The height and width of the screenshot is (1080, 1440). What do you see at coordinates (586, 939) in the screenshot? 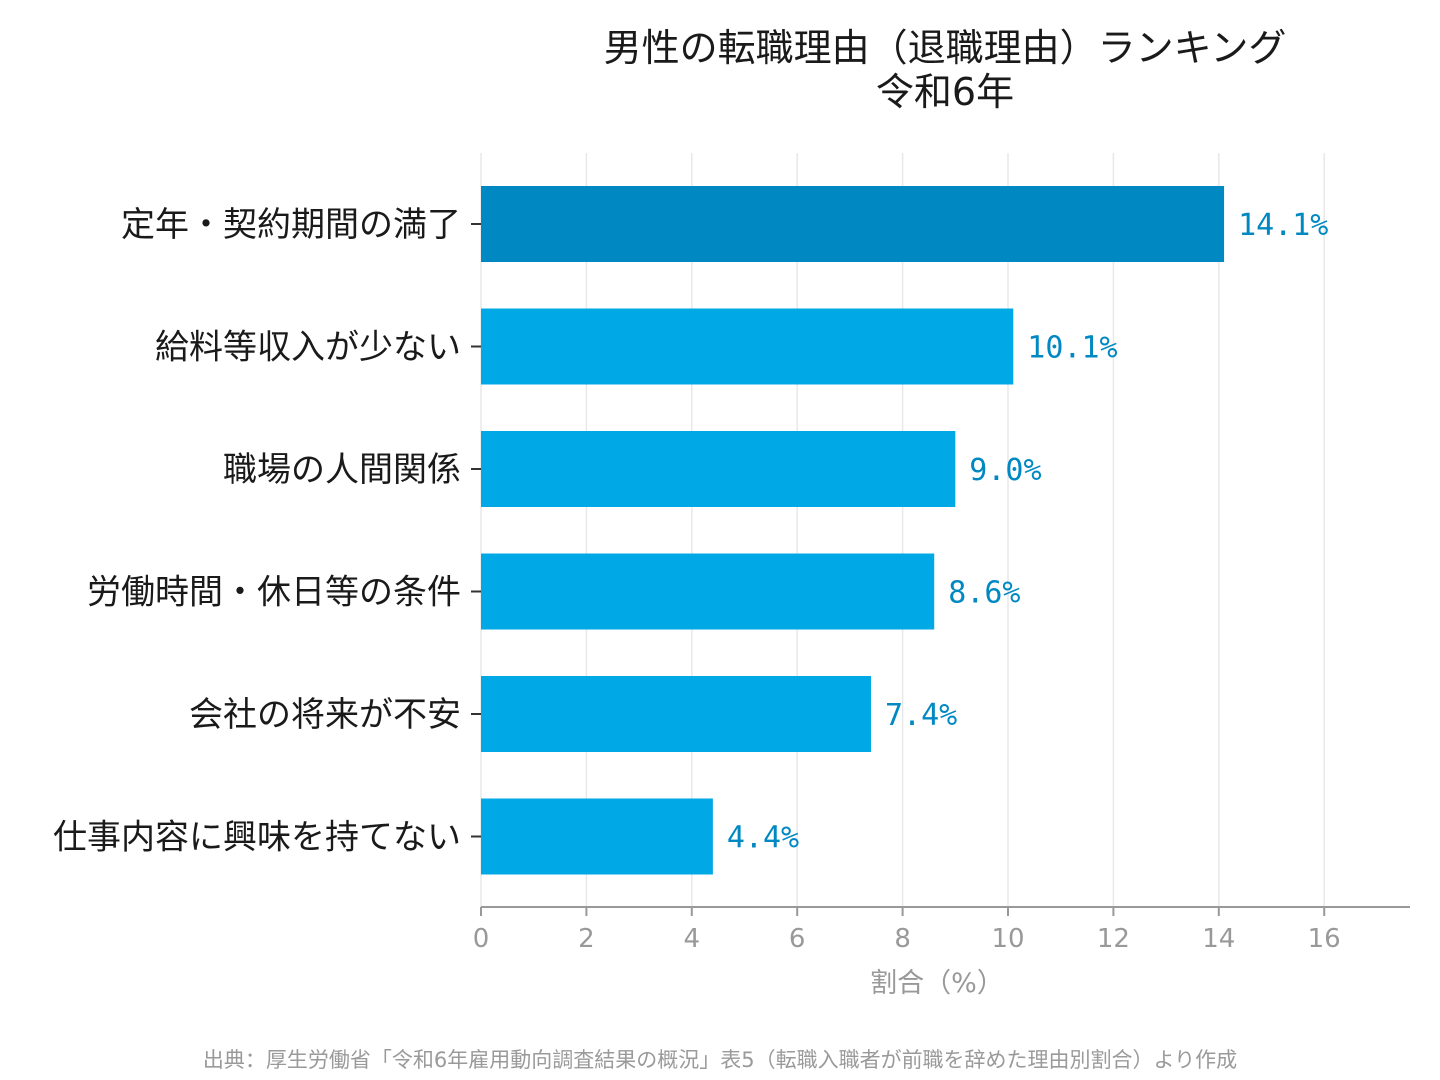
I see `x-tick-label: 2` at bounding box center [586, 939].